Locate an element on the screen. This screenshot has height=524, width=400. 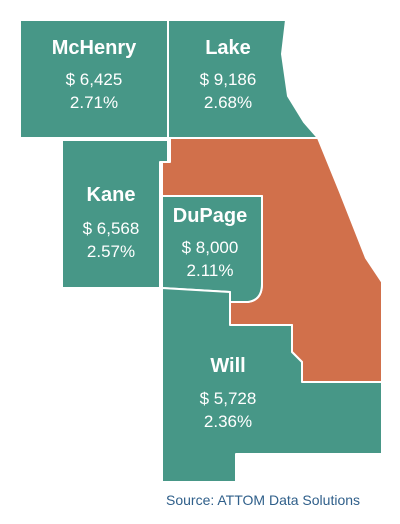
will-amount: $ 5,728 is located at coordinates (228, 398).